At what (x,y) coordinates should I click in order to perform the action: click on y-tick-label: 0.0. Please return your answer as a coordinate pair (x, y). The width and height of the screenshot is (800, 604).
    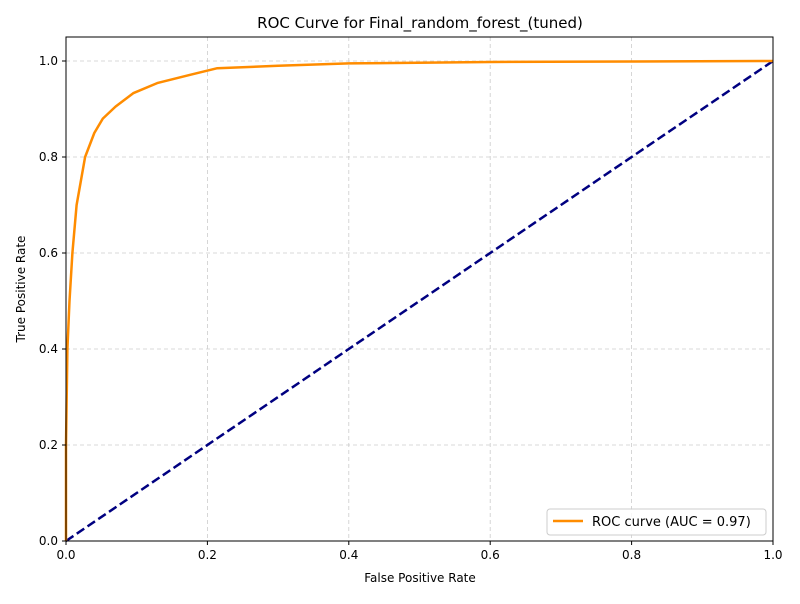
    Looking at the image, I should click on (48, 541).